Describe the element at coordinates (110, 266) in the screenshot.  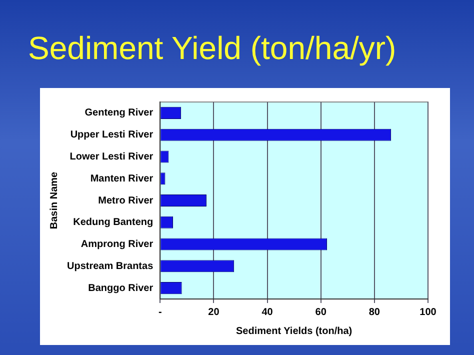
I see `y-tick-label: Upstream Brantas` at that location.